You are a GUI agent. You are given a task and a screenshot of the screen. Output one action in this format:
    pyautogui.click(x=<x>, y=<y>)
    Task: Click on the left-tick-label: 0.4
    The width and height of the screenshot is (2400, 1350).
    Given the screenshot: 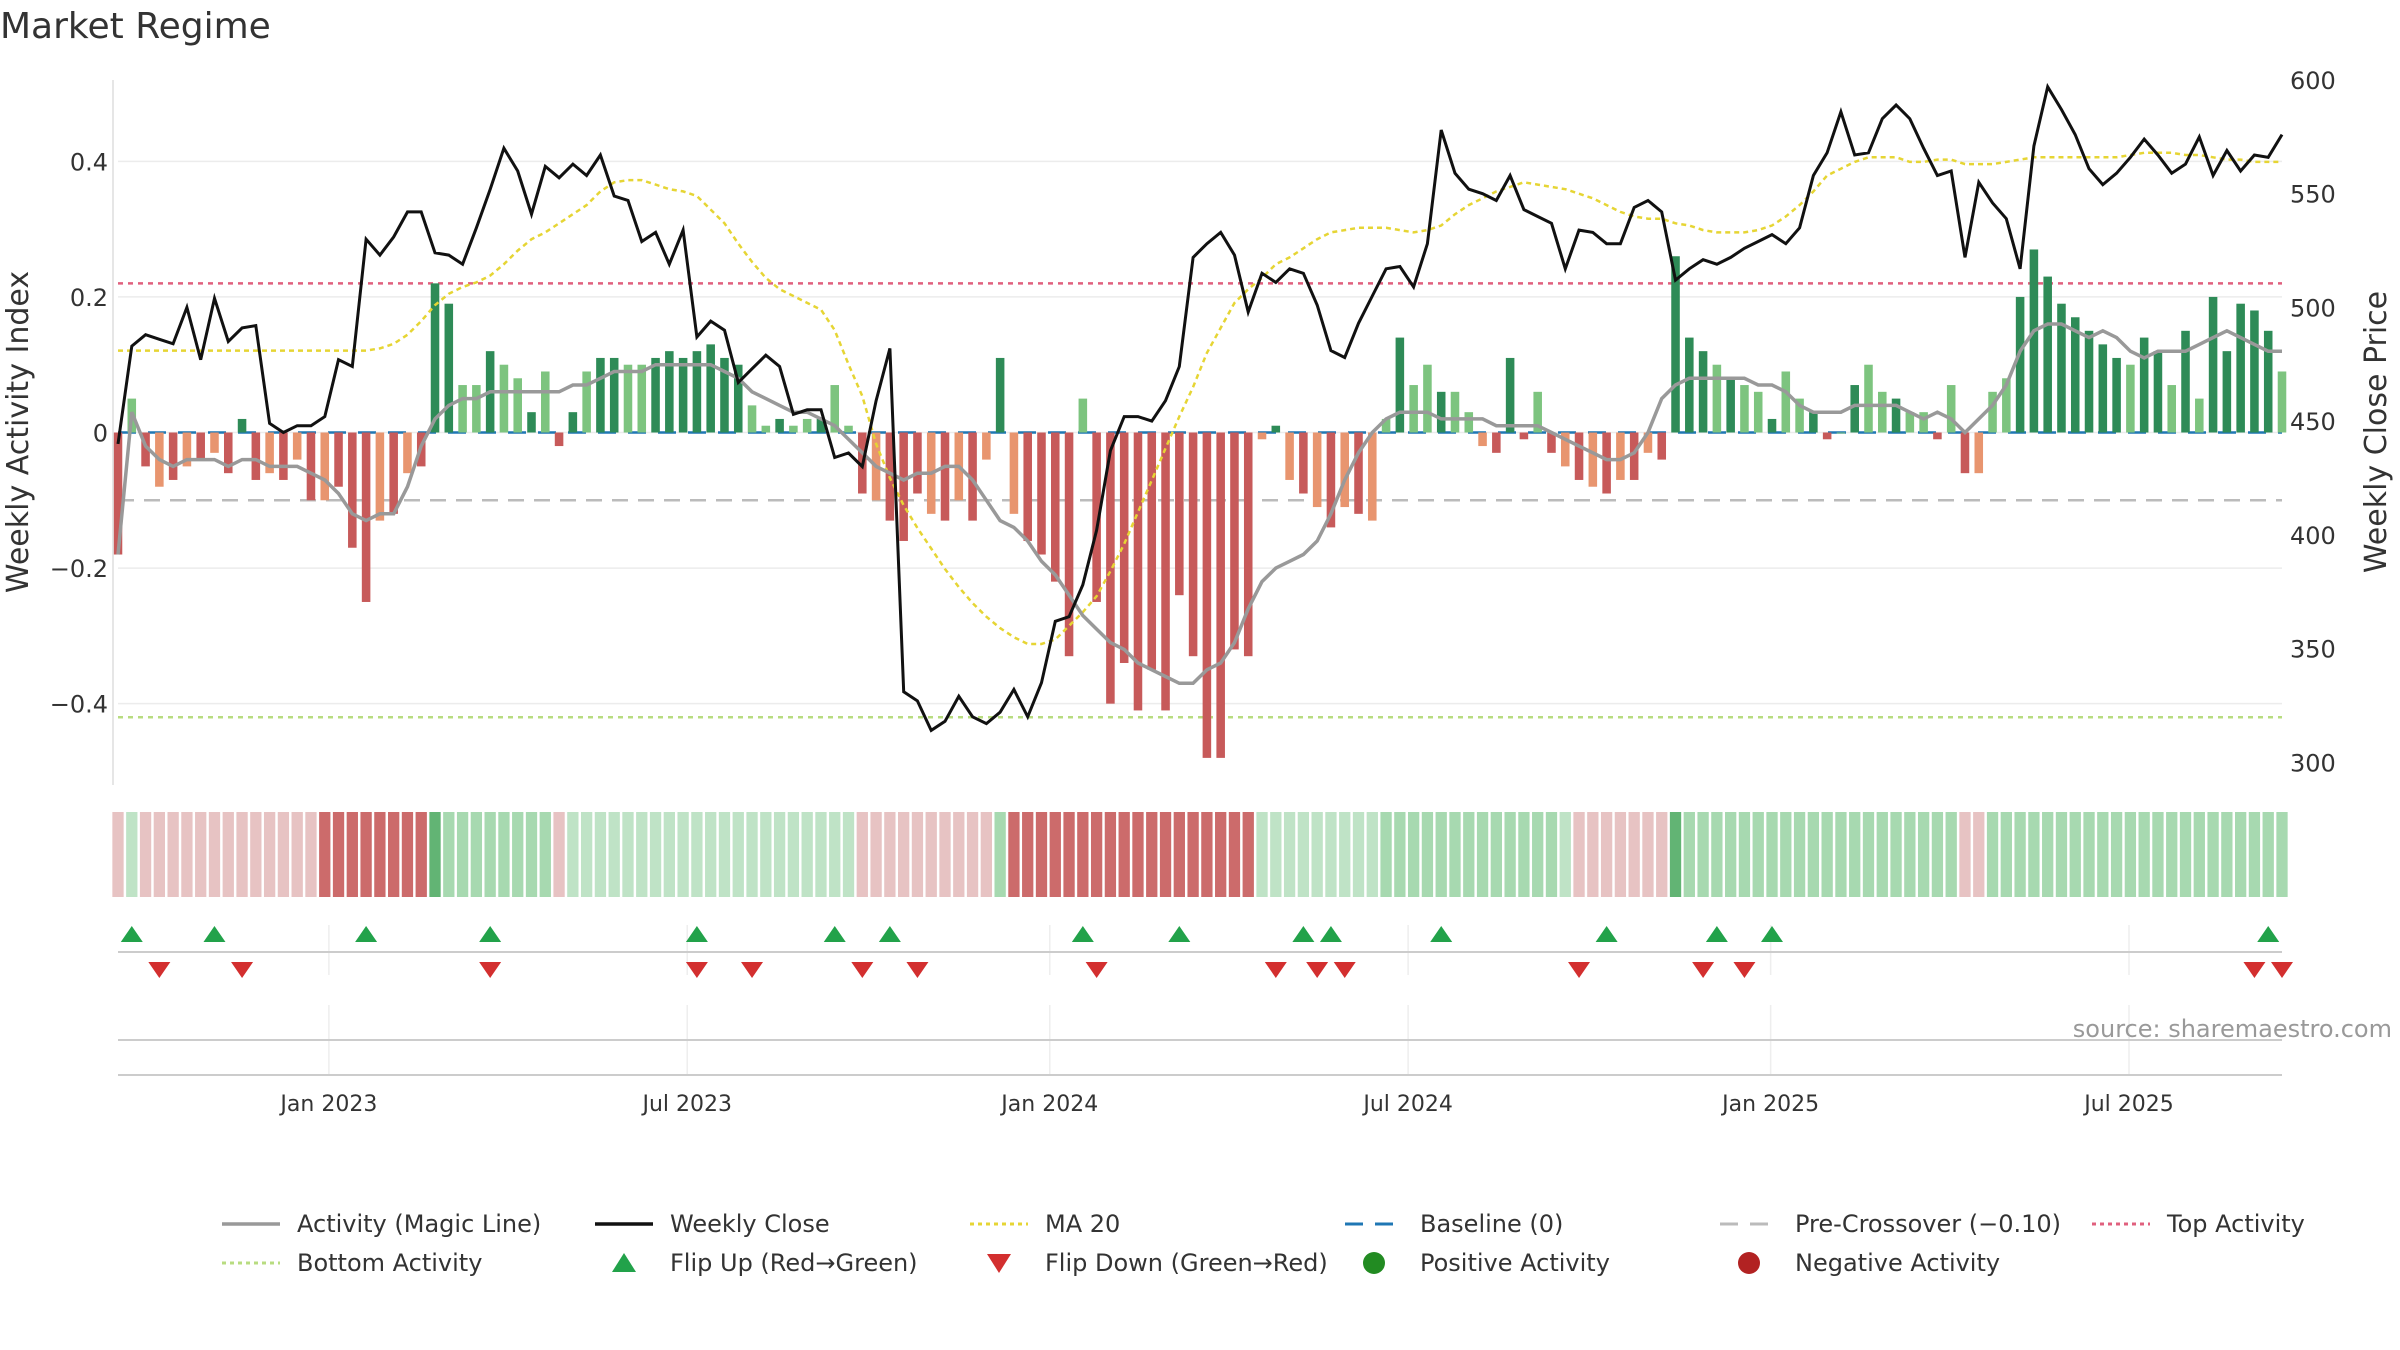 What is the action you would take?
    pyautogui.click(x=89, y=162)
    